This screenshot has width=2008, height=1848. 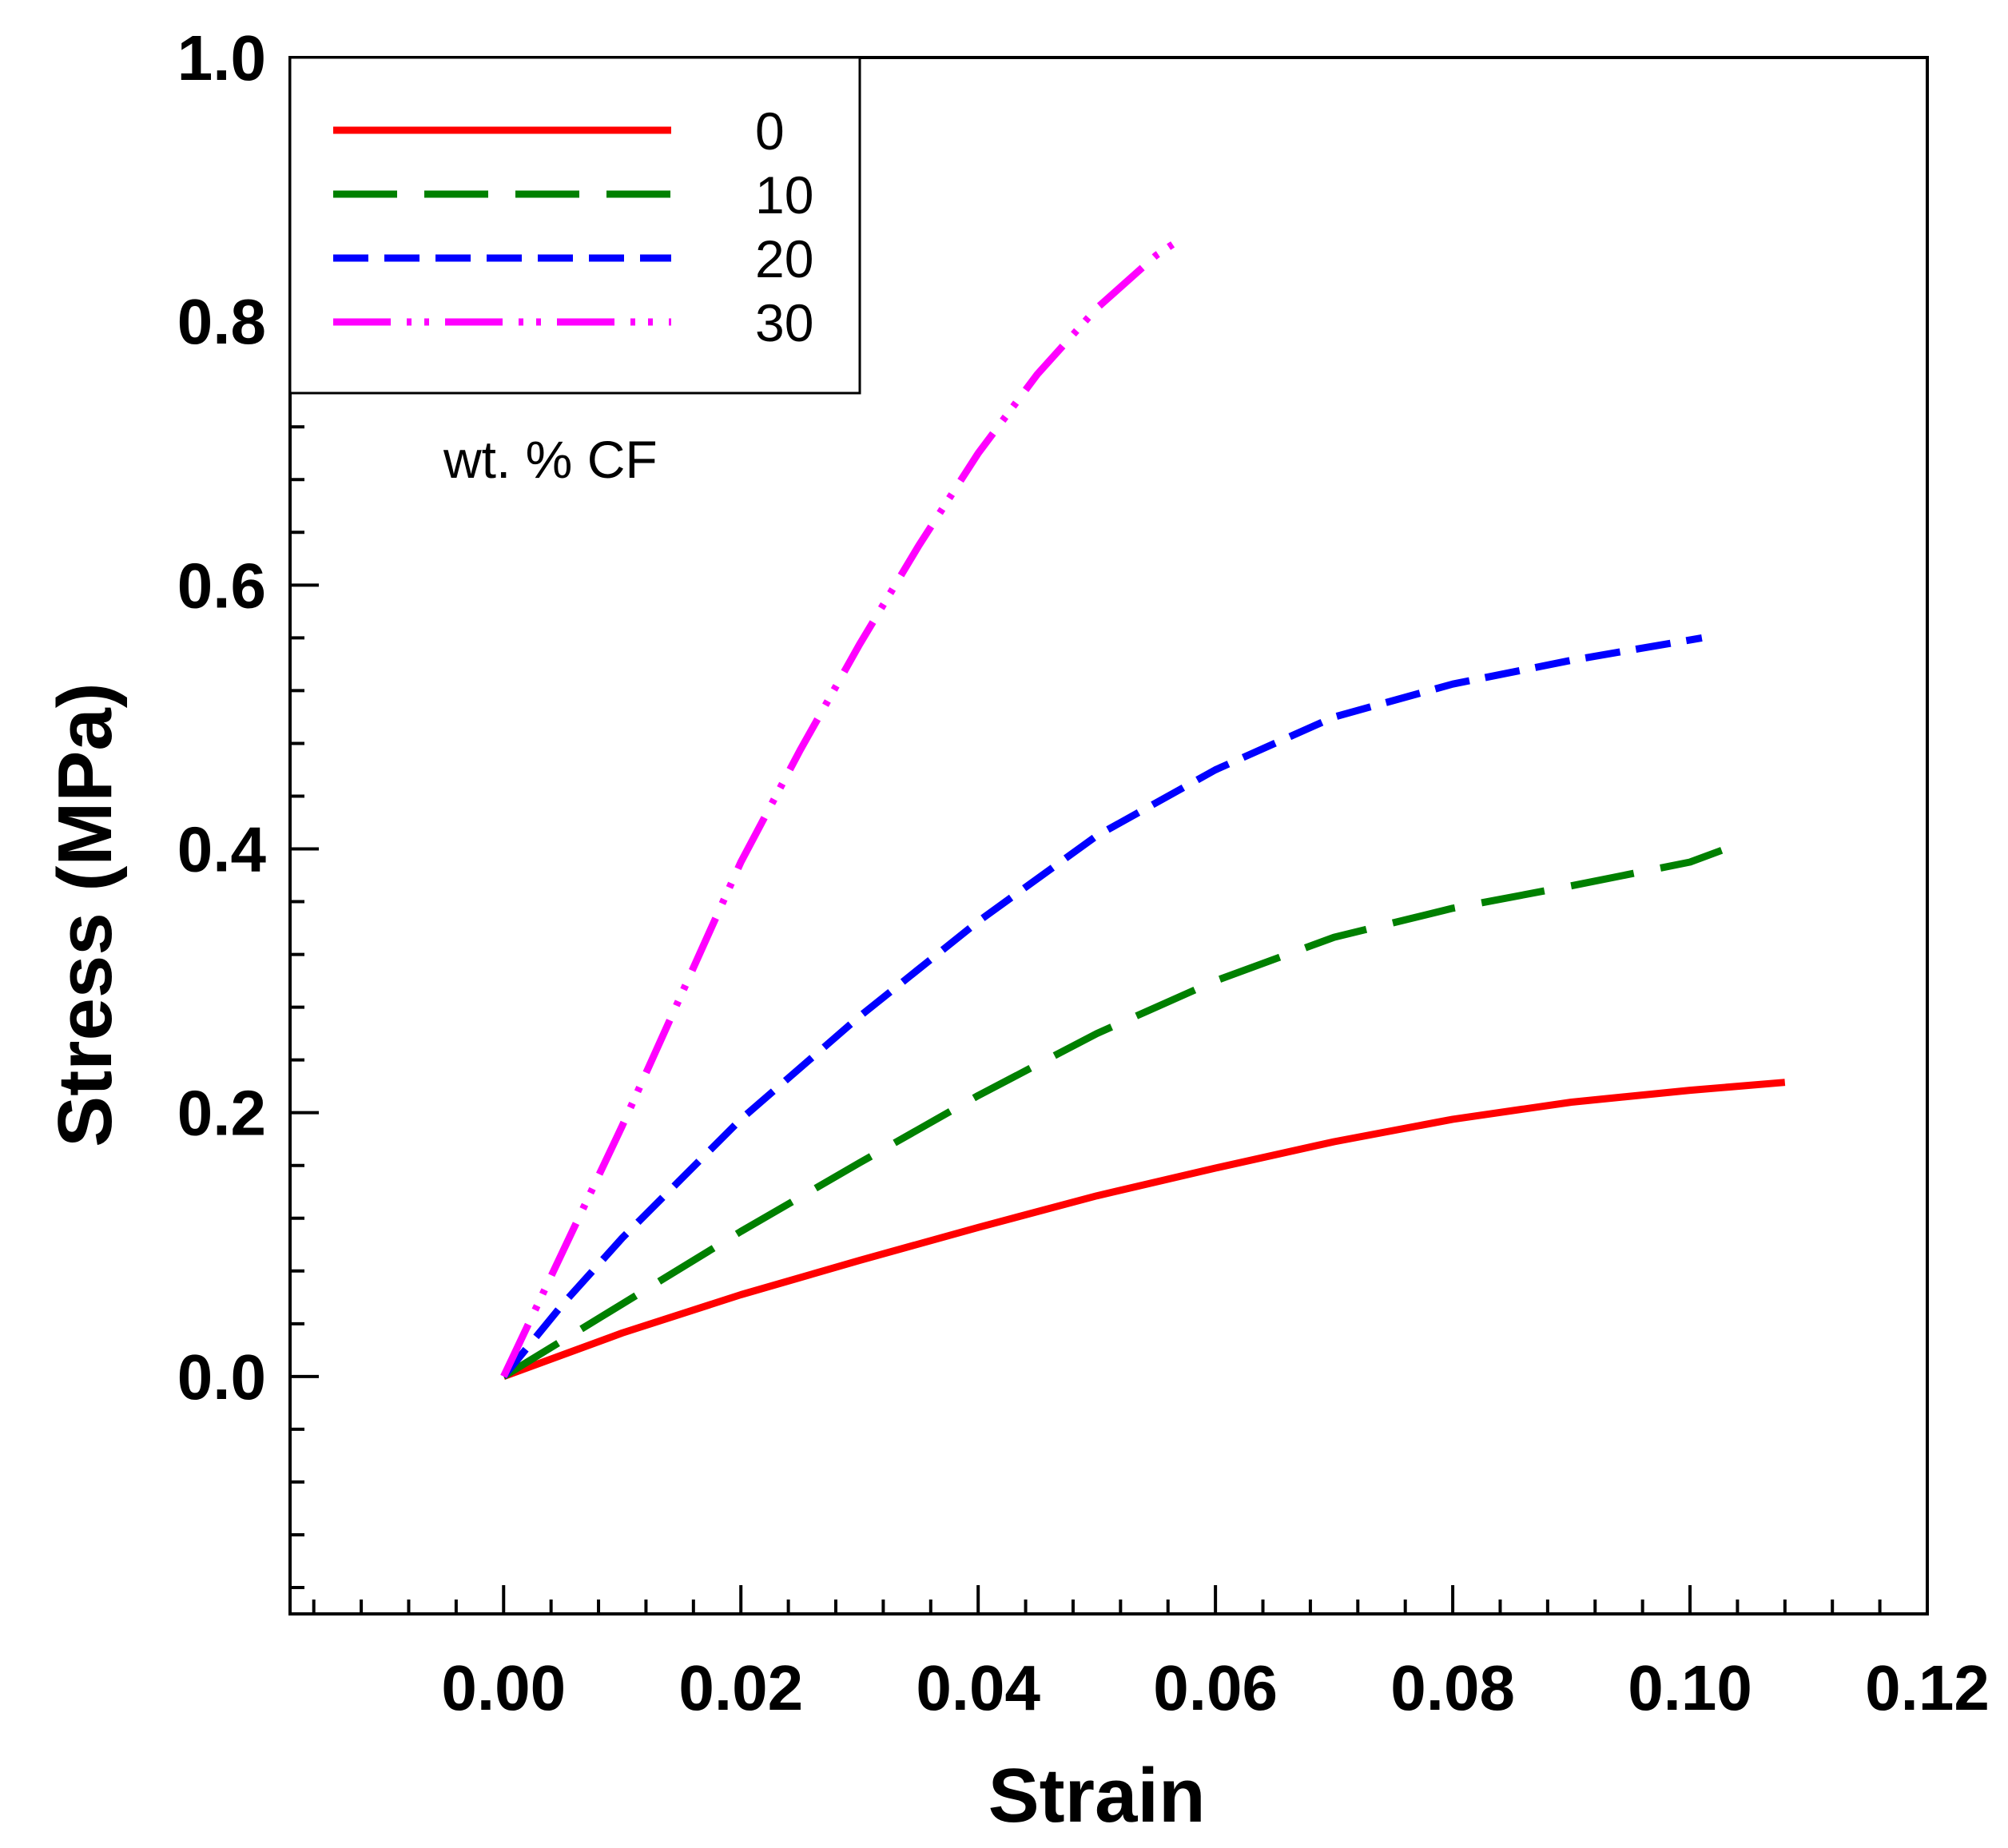 I want to click on y-tick-label: 0.6, so click(x=222, y=585).